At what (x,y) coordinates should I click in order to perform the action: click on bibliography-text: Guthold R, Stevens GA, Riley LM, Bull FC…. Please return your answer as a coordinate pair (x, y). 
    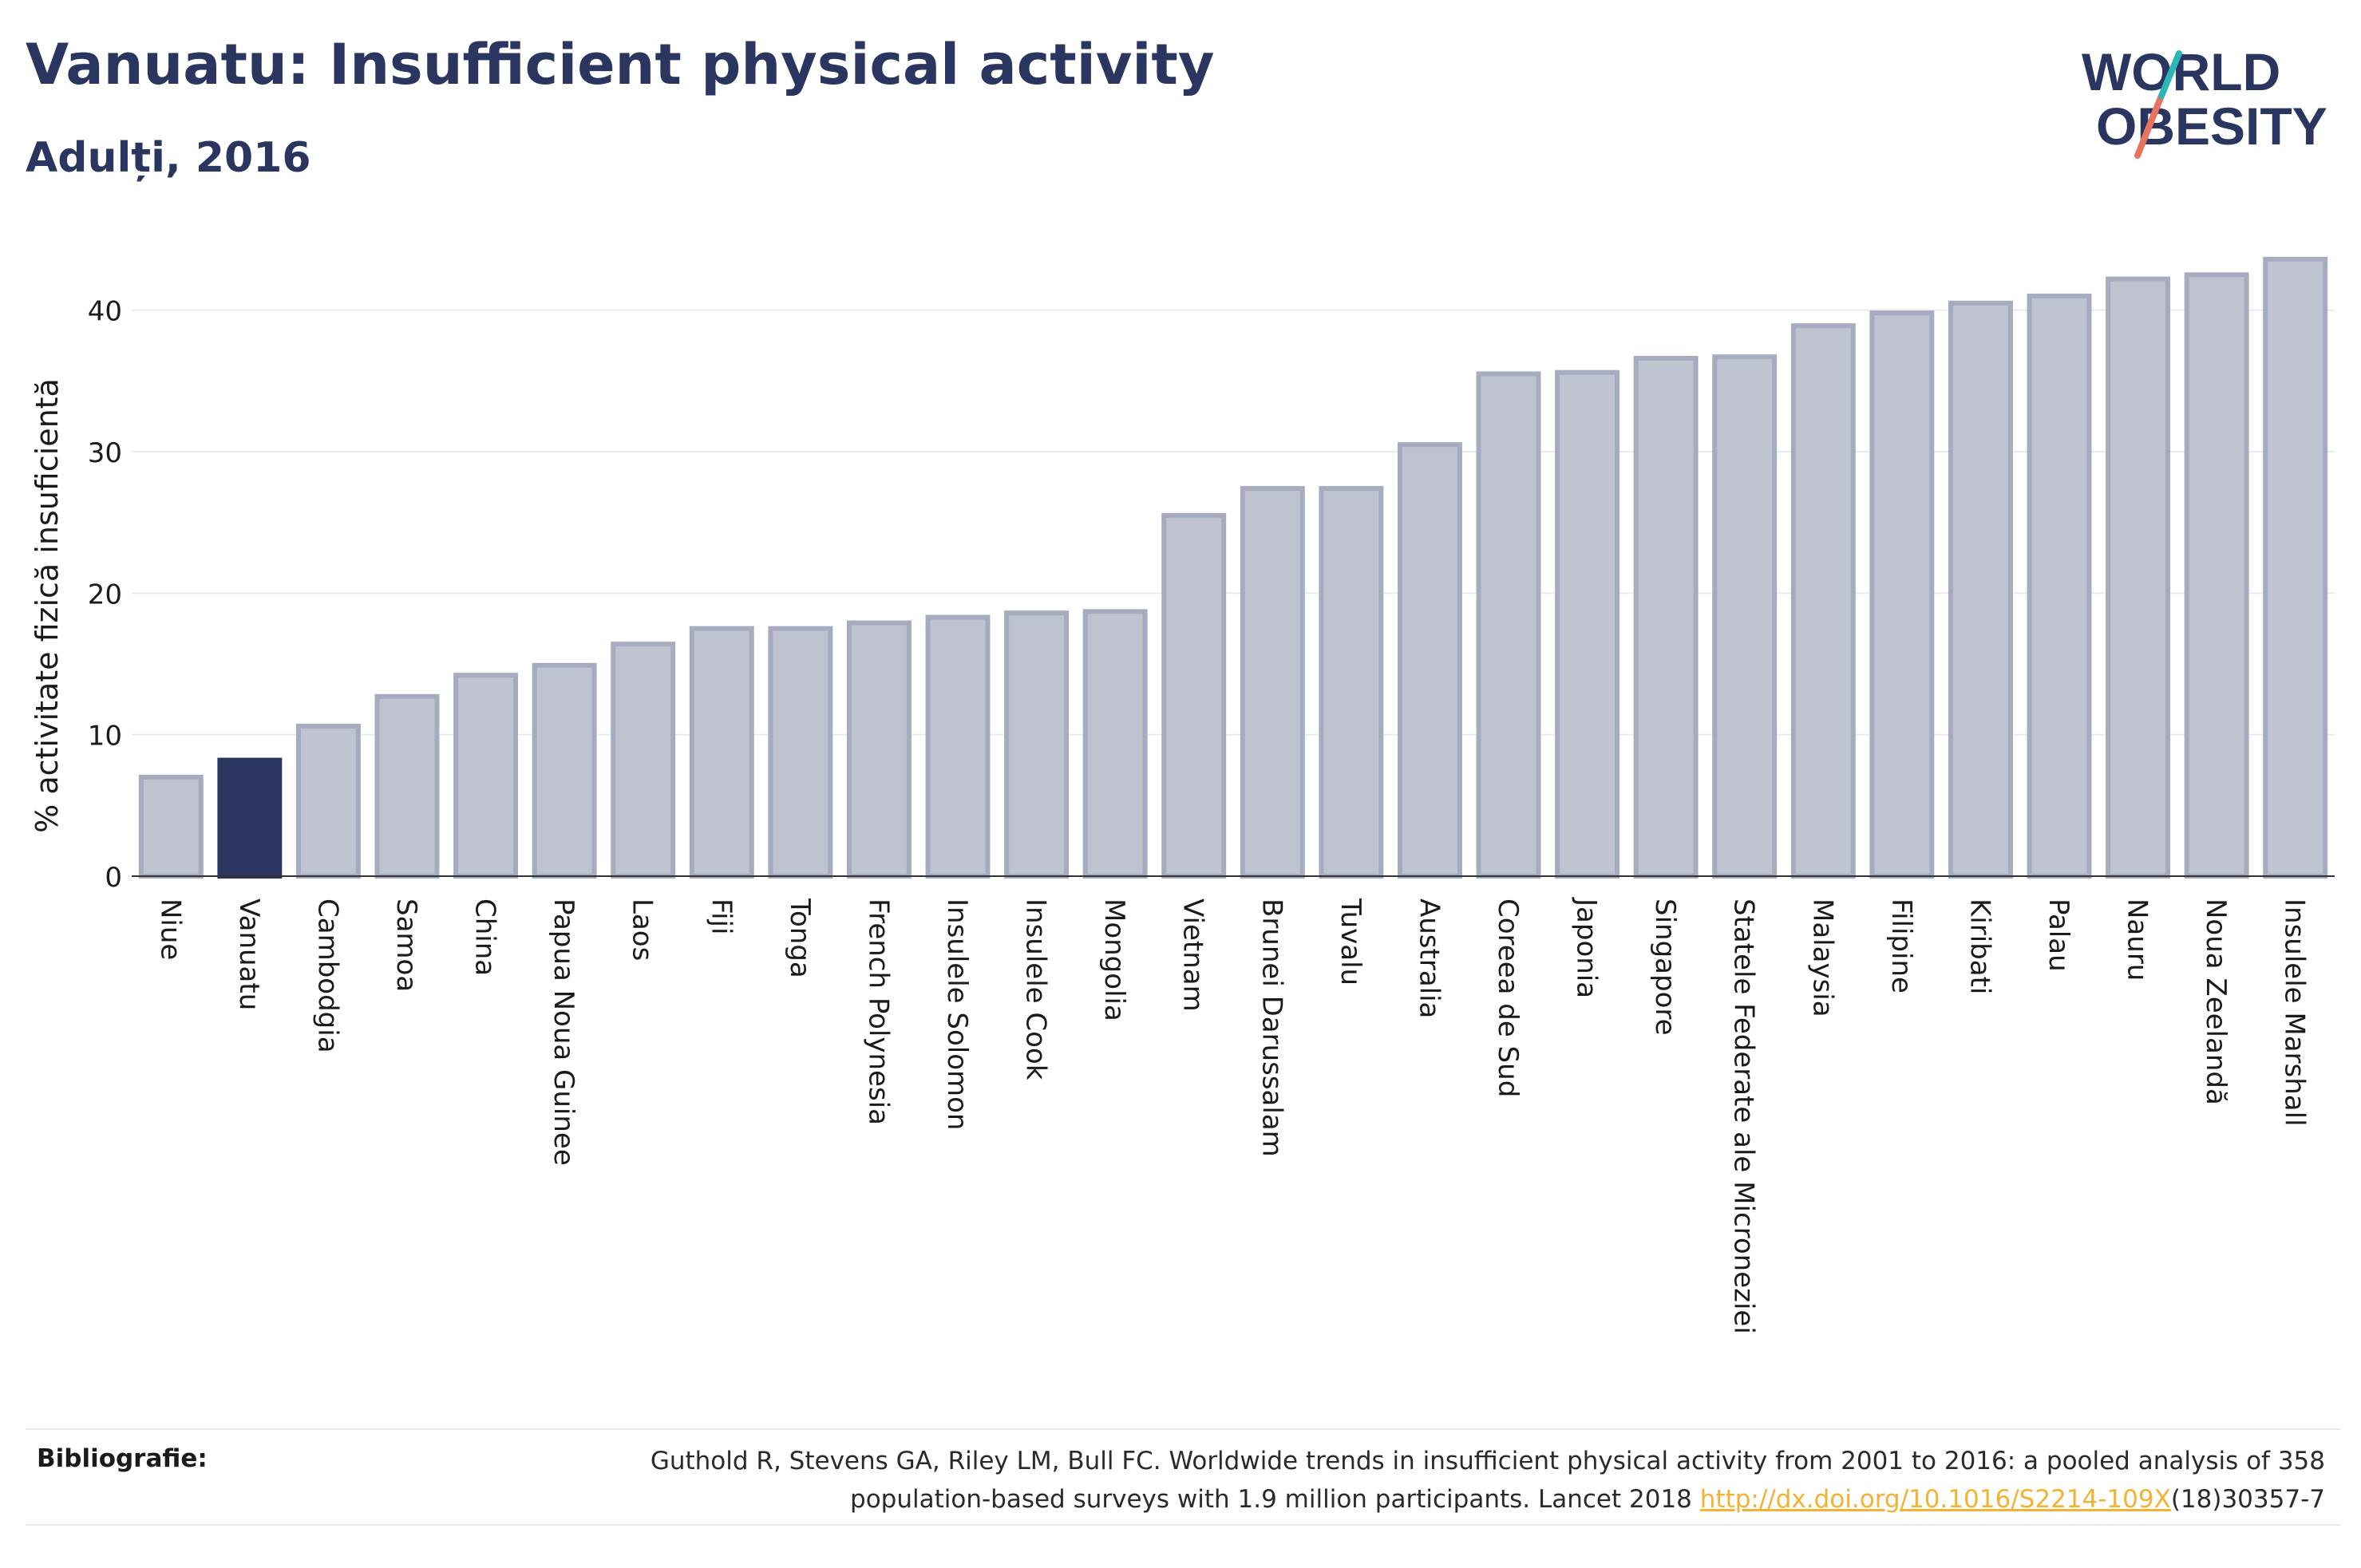
    Looking at the image, I should click on (1407, 1480).